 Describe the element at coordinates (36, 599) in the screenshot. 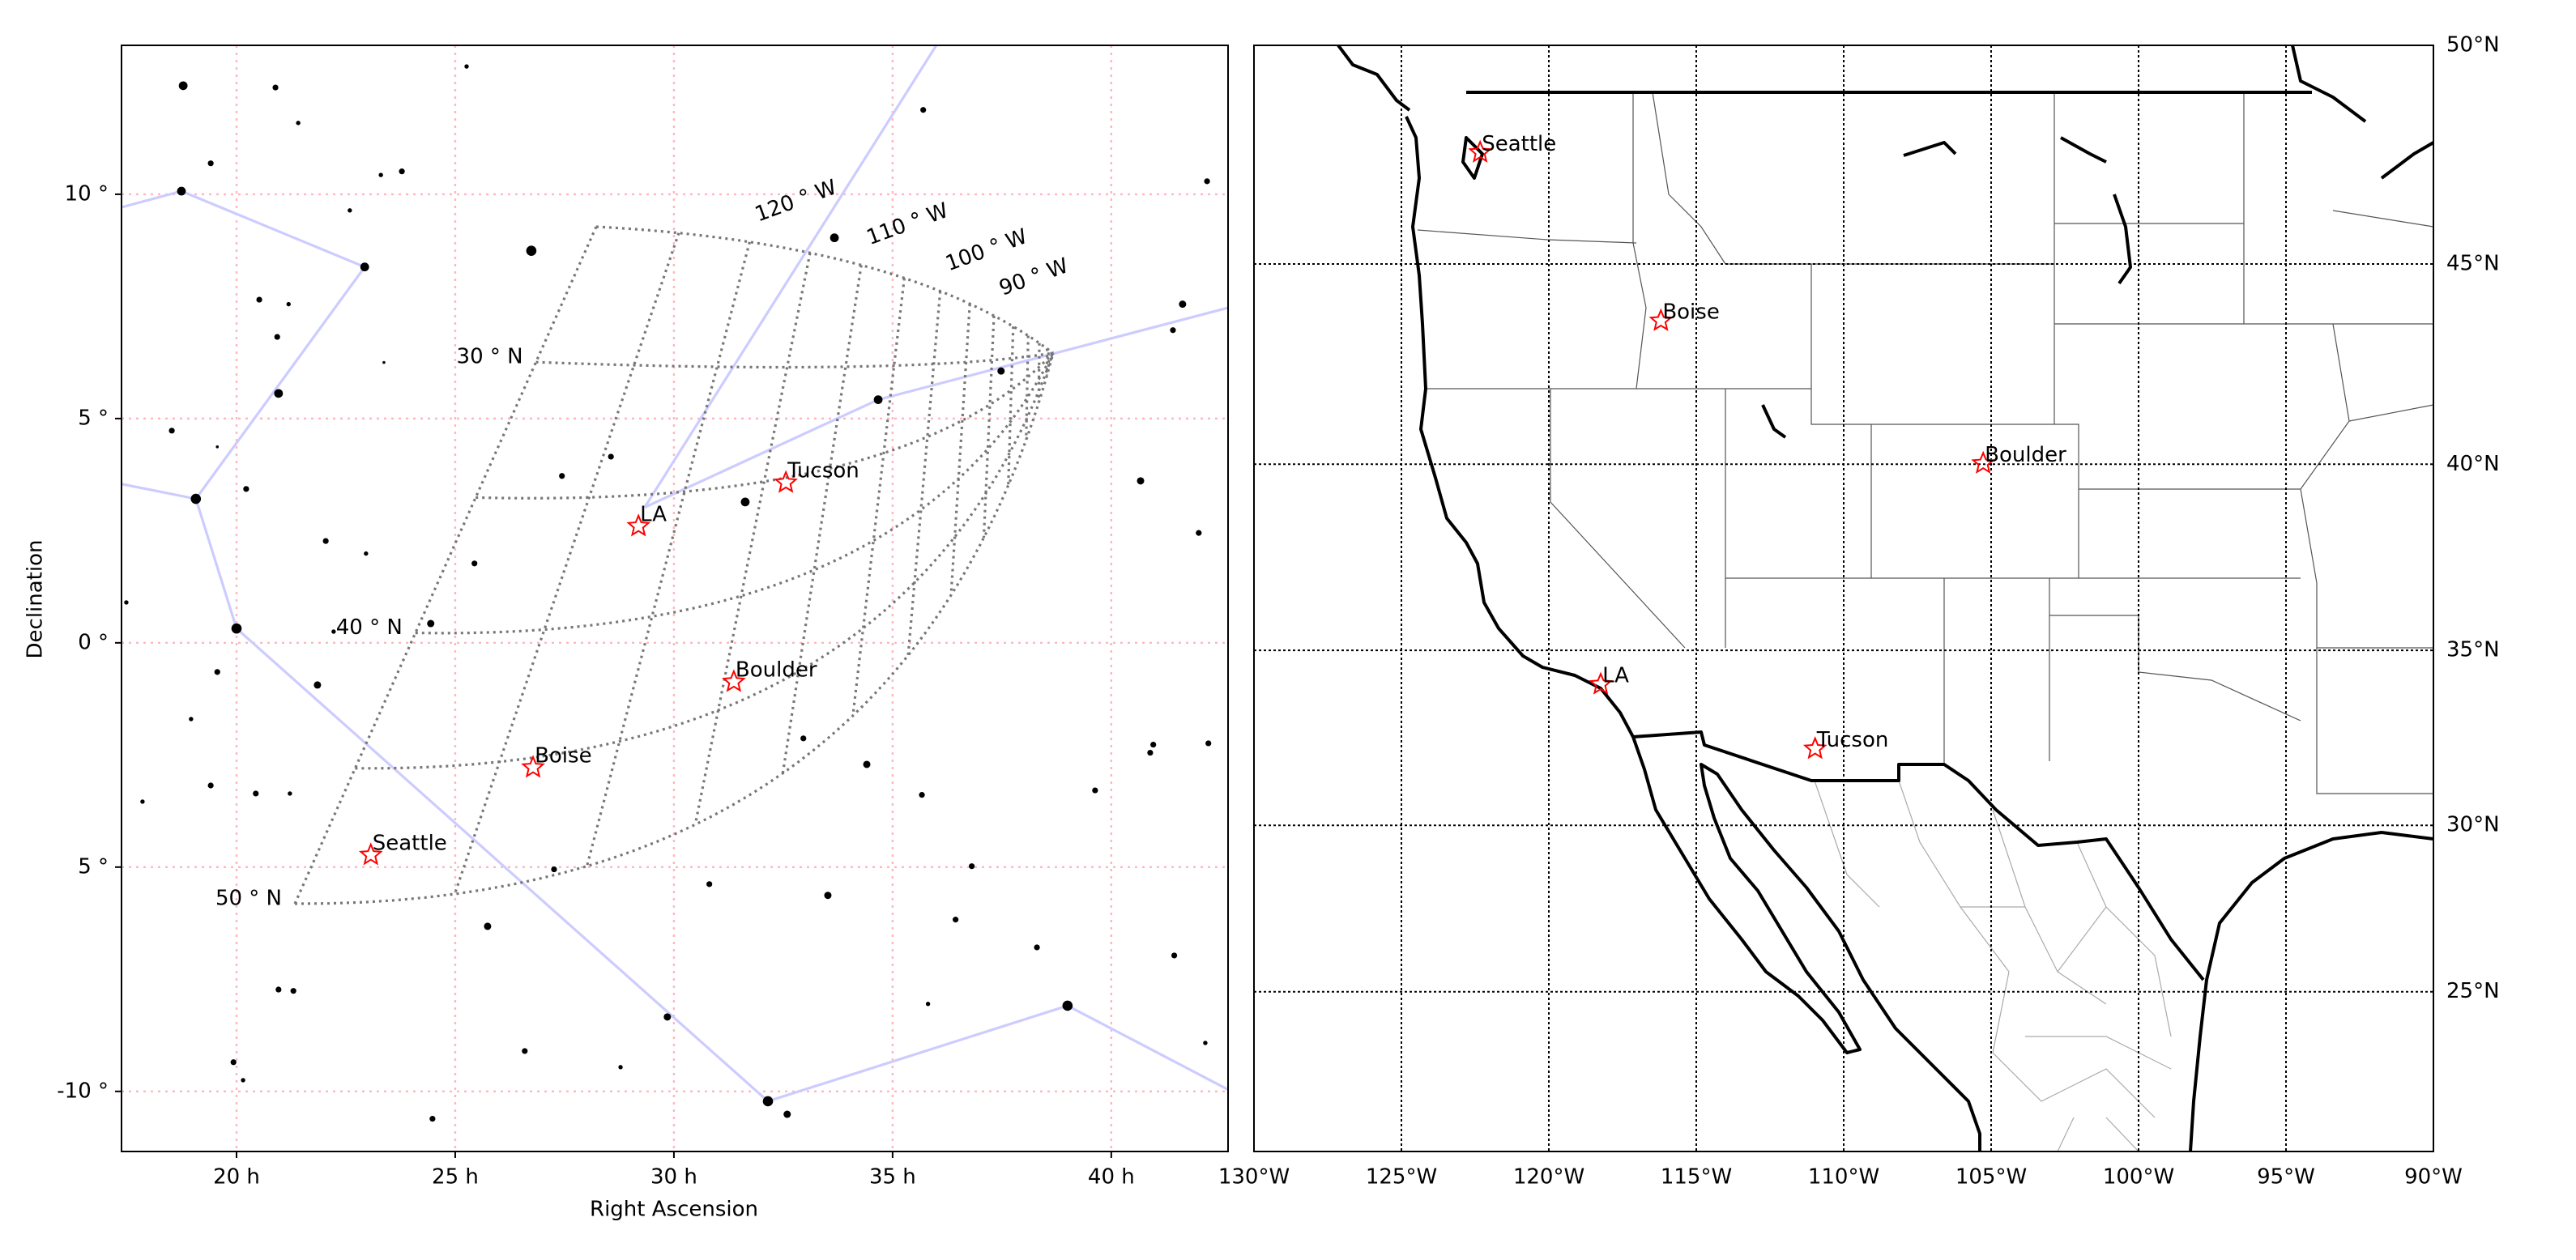

I see `y-axis-label: Declination` at that location.